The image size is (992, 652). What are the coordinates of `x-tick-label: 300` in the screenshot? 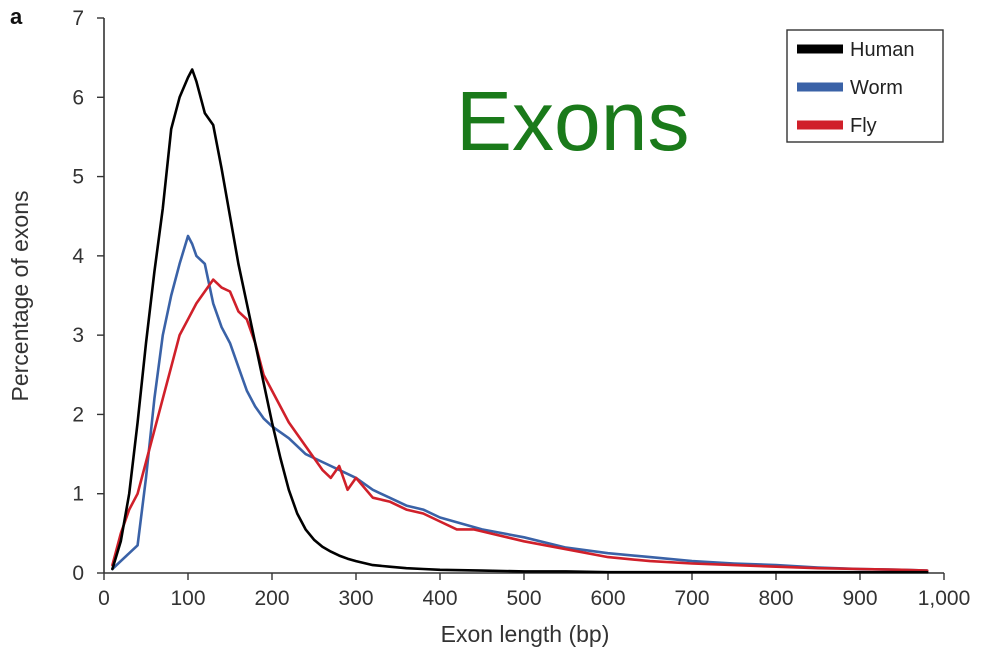 It's located at (355, 598).